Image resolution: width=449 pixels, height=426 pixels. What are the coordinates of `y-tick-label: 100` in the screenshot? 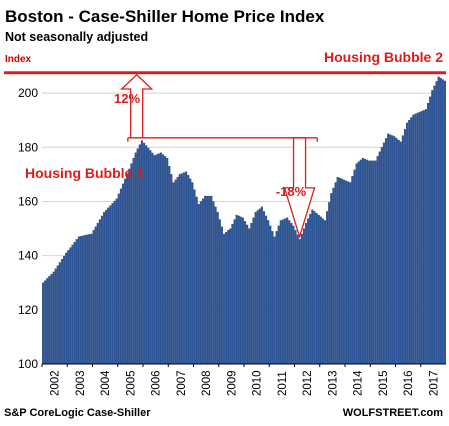 It's located at (28, 364).